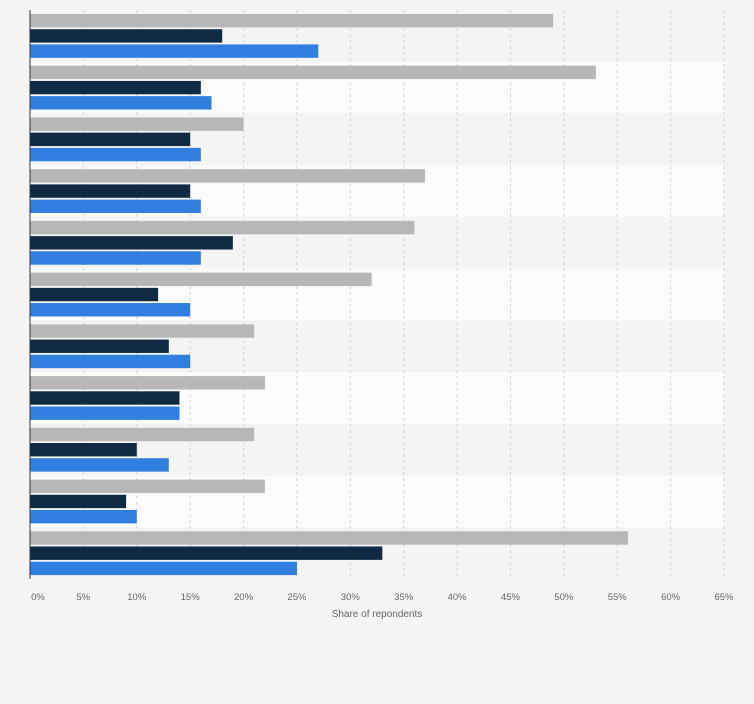 This screenshot has width=754, height=704. Describe the element at coordinates (511, 597) in the screenshot. I see `x-tick-label: 45%` at that location.